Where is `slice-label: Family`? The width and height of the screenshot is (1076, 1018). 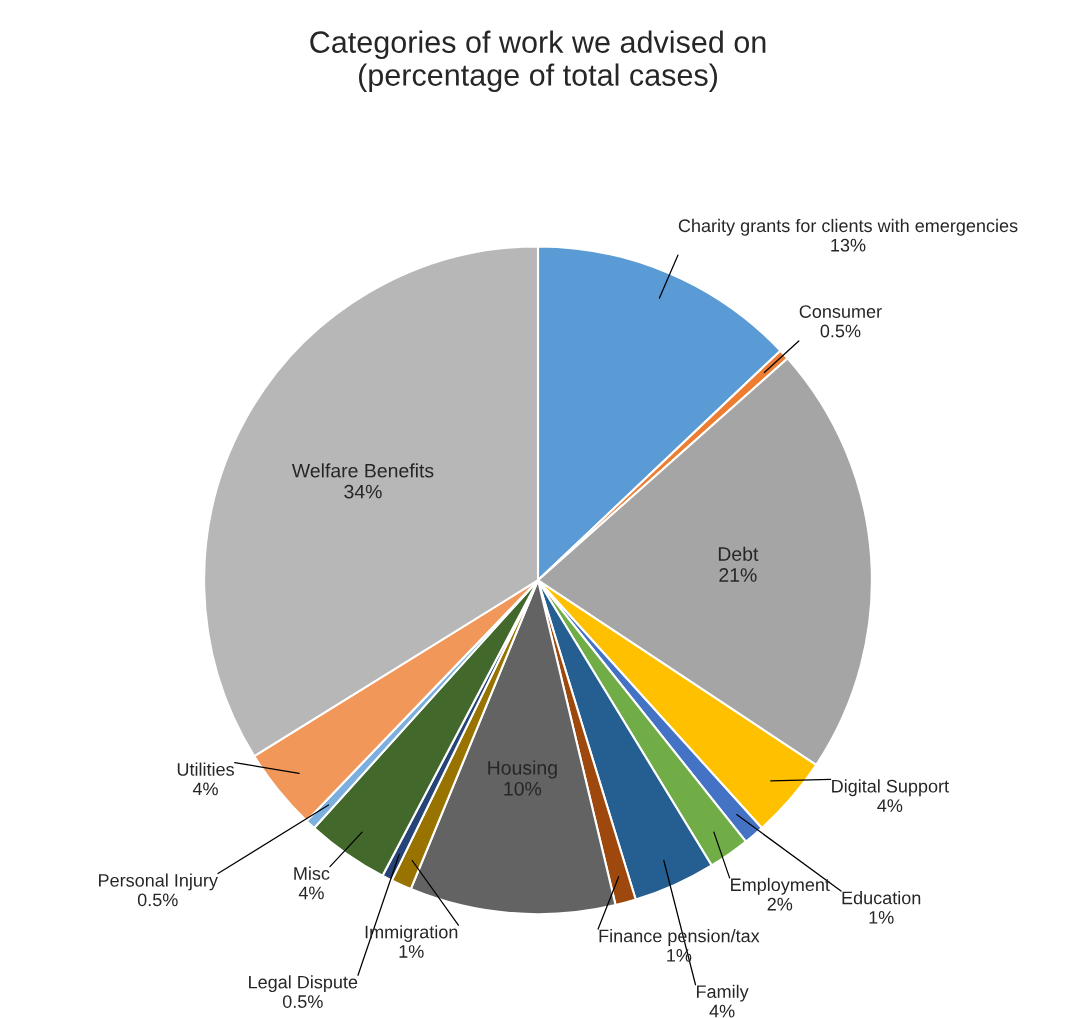
slice-label: Family is located at coordinates (722, 993).